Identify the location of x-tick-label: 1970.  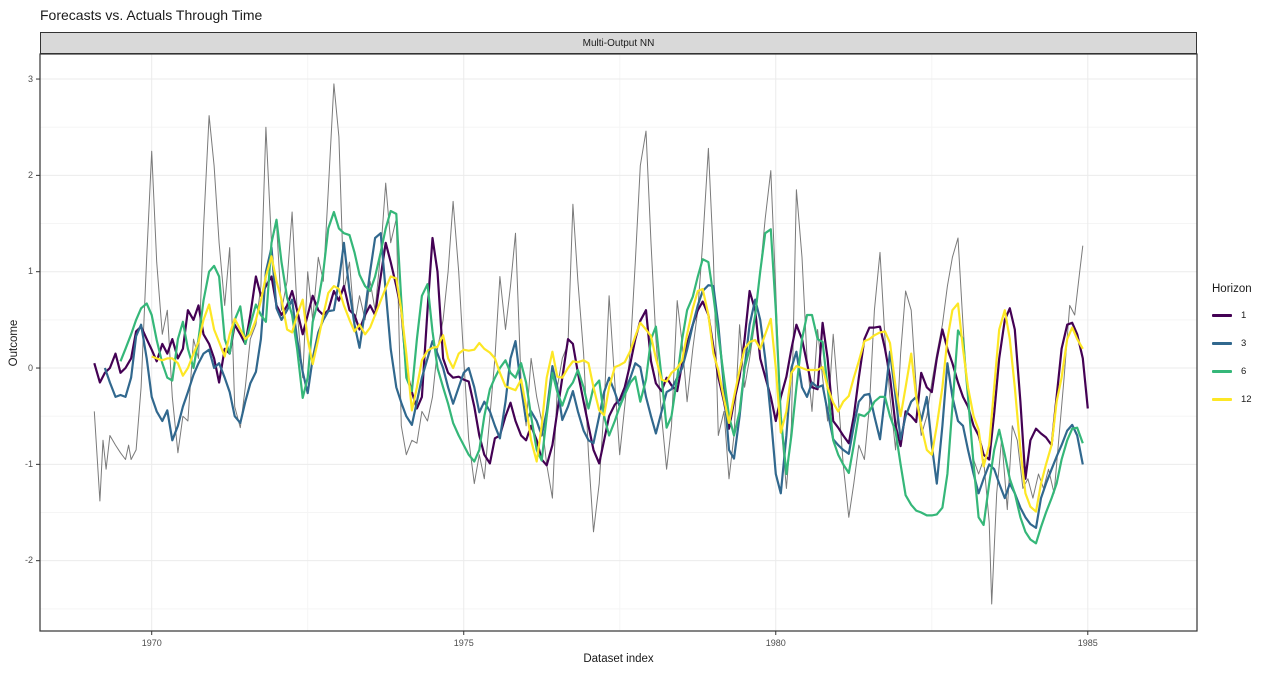
(151, 643).